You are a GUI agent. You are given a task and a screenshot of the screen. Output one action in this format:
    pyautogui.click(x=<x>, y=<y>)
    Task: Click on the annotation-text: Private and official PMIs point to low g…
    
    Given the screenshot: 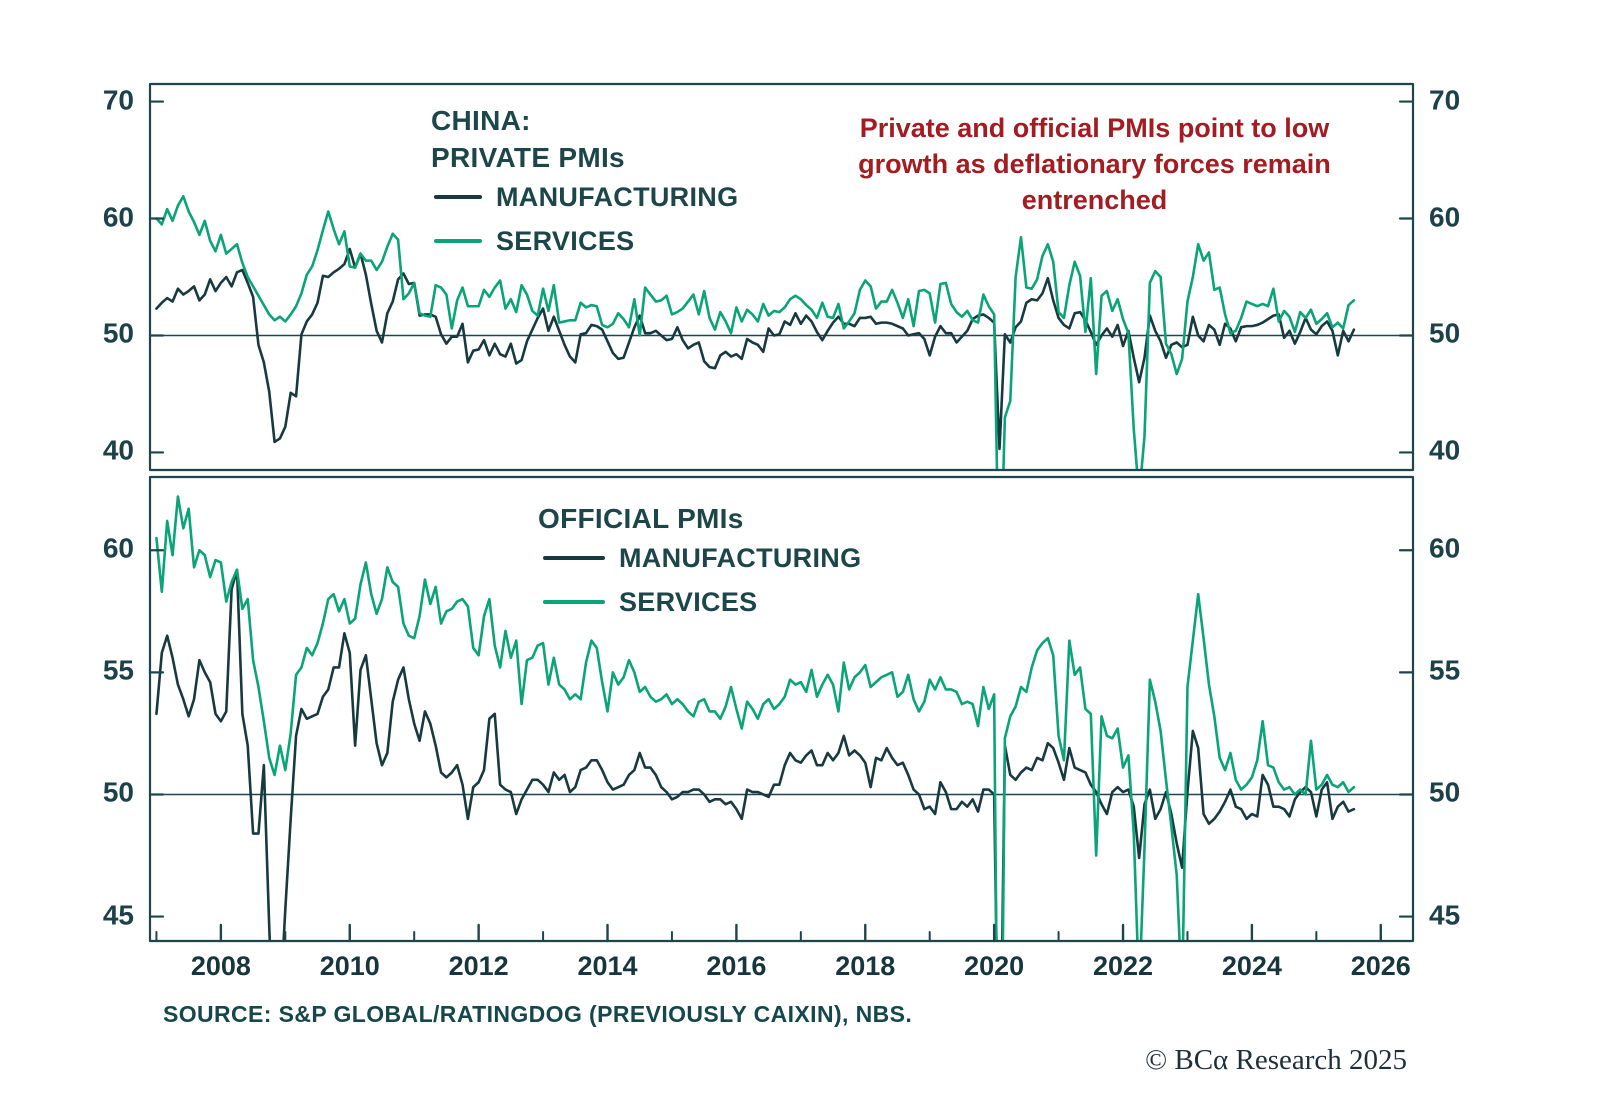 What is the action you would take?
    pyautogui.click(x=1094, y=164)
    